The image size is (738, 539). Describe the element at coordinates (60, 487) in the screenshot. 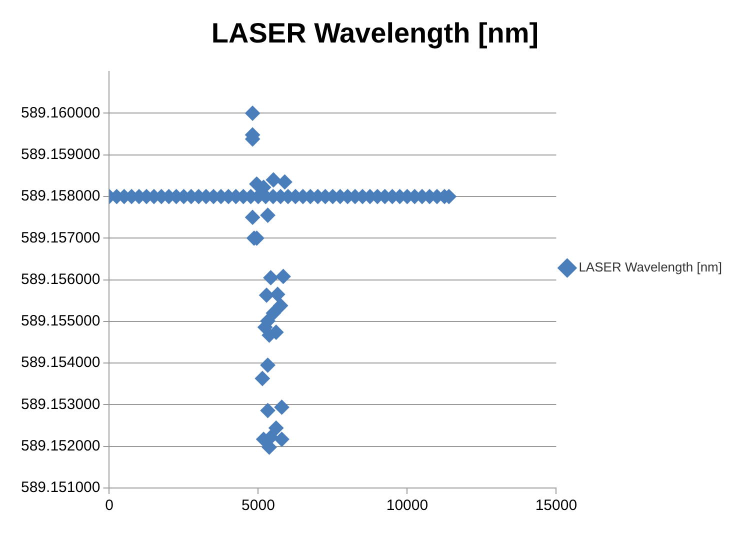

I see `y-tick-label: 589.151000` at that location.